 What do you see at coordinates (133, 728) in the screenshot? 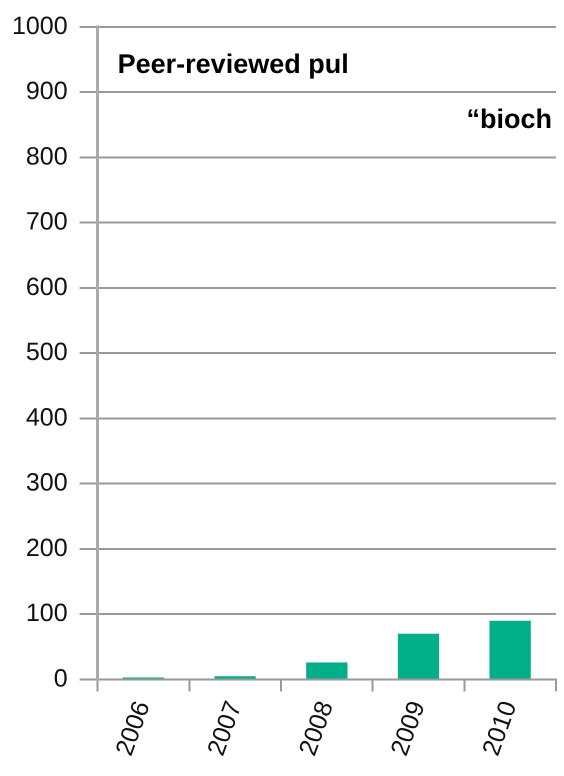
I see `x-tick-label: 2006` at bounding box center [133, 728].